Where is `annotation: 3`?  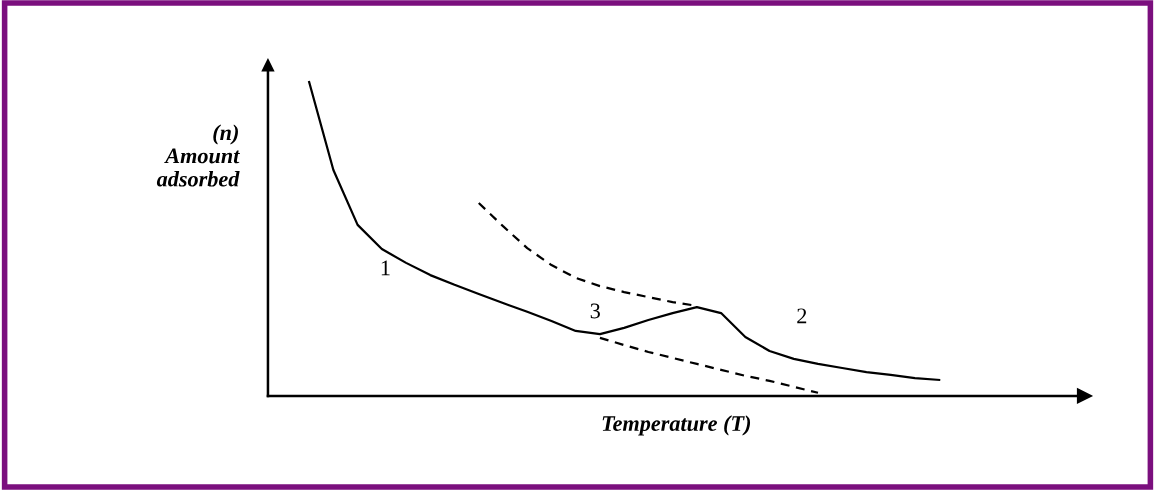
annotation: 3 is located at coordinates (595, 311).